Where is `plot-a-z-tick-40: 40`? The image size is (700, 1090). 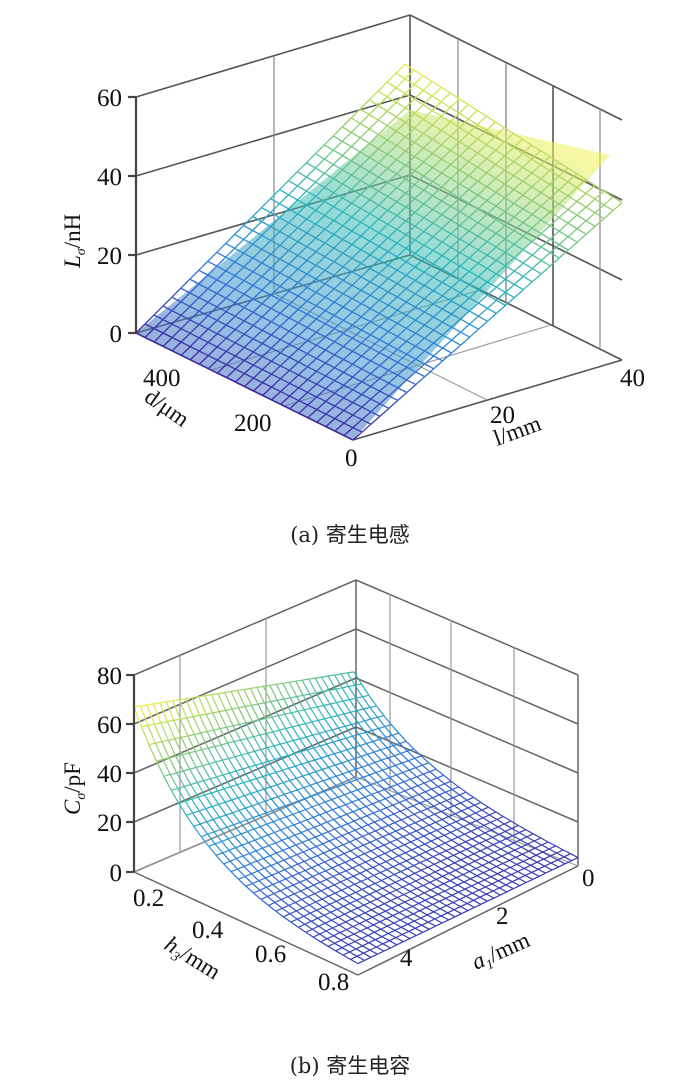
plot-a-z-tick-40: 40 is located at coordinates (109, 177).